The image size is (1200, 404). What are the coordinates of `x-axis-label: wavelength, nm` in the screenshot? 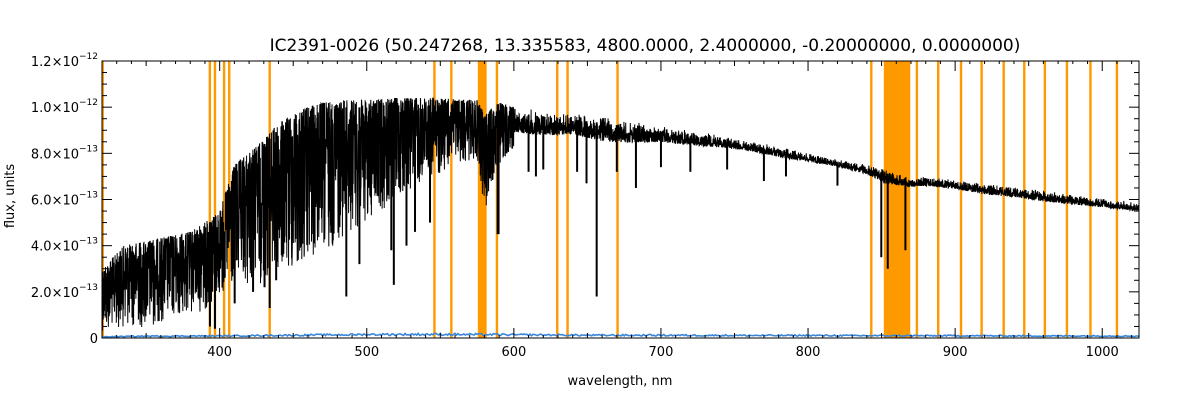 It's located at (620, 381).